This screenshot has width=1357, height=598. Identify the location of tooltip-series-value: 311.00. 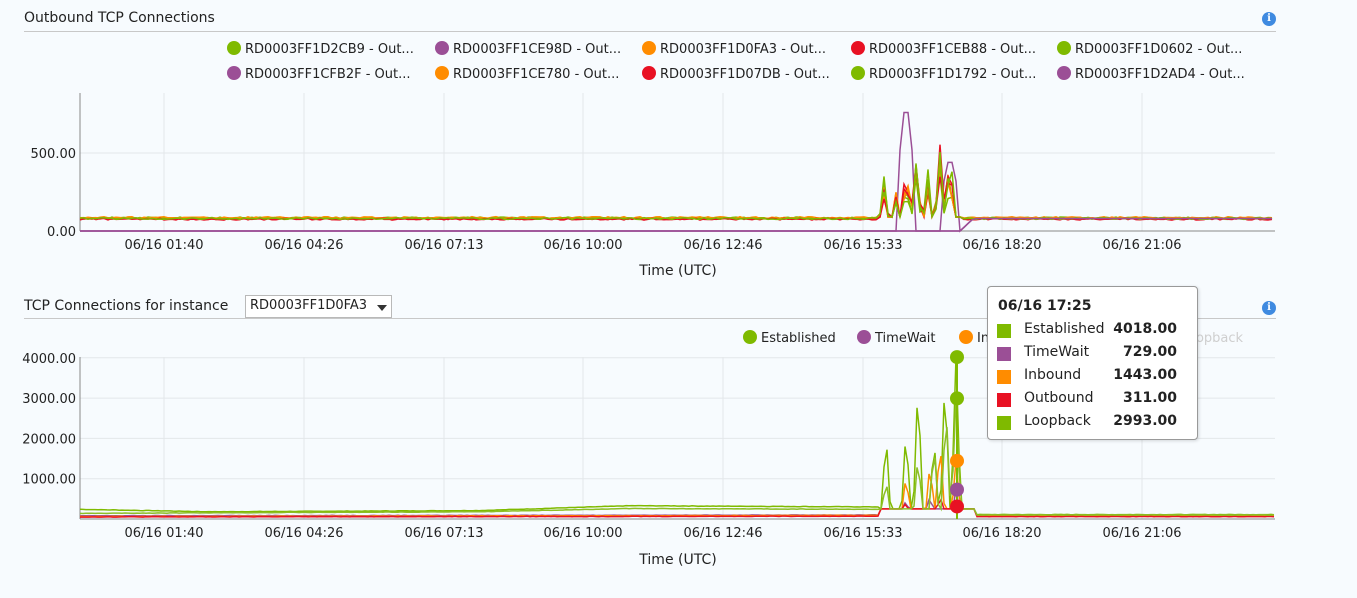
(1150, 398).